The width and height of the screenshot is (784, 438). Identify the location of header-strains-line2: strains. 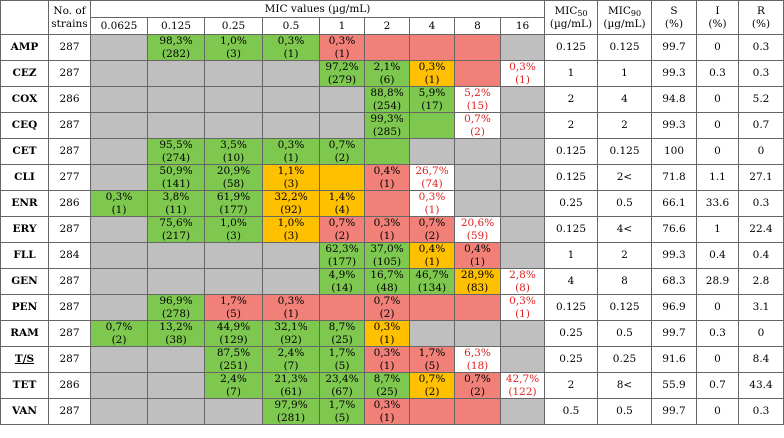
(69, 23).